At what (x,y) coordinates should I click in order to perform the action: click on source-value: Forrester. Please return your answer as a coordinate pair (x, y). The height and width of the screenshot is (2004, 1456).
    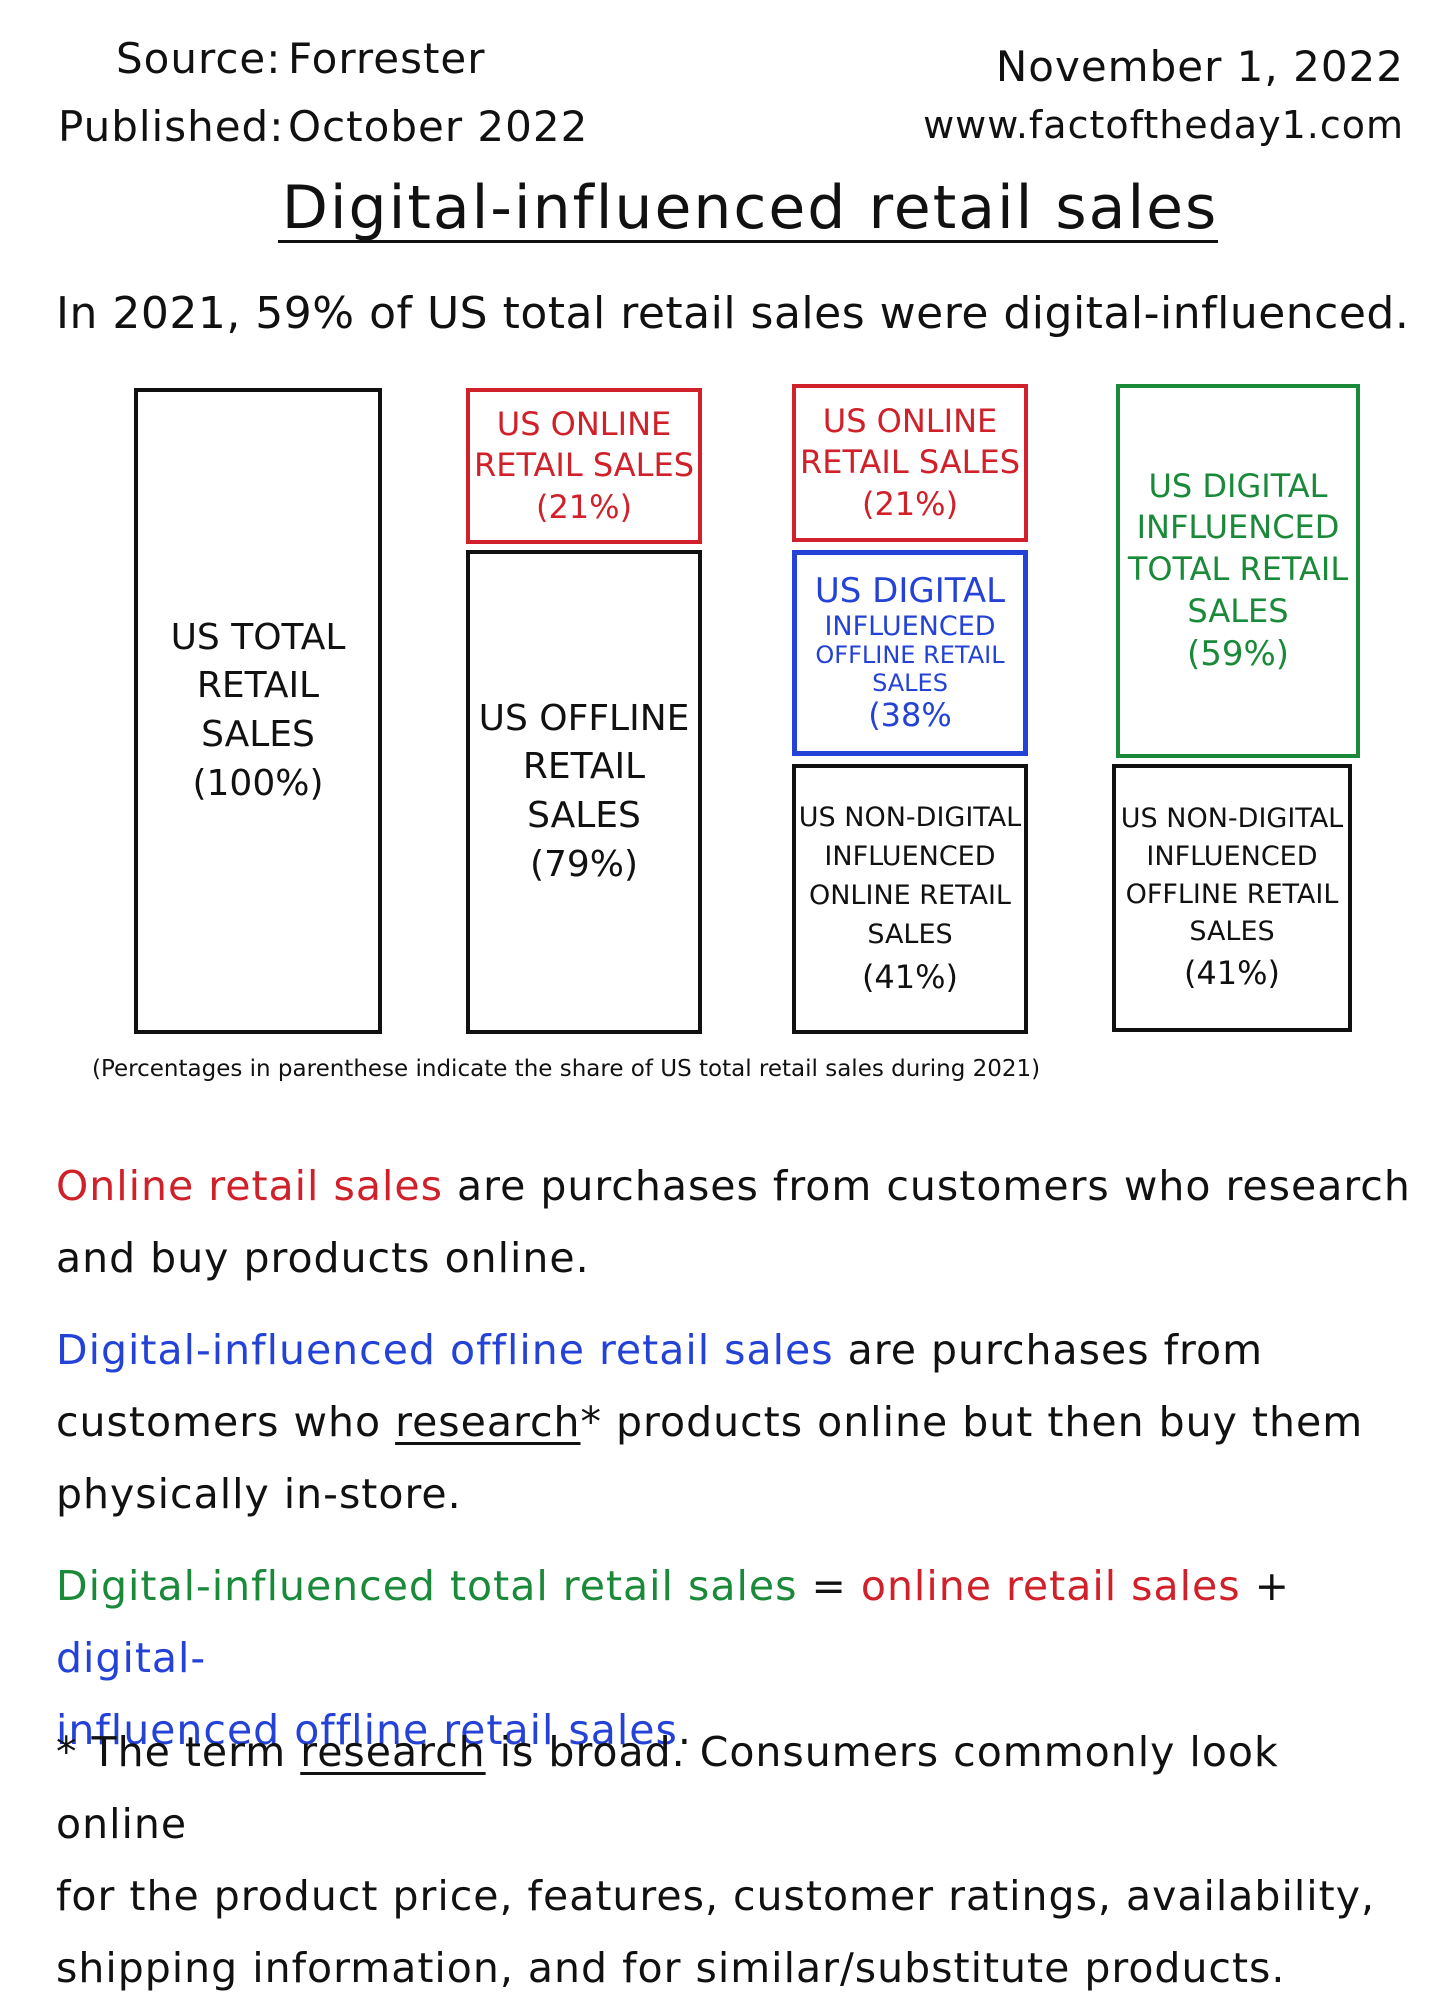
    Looking at the image, I should click on (387, 58).